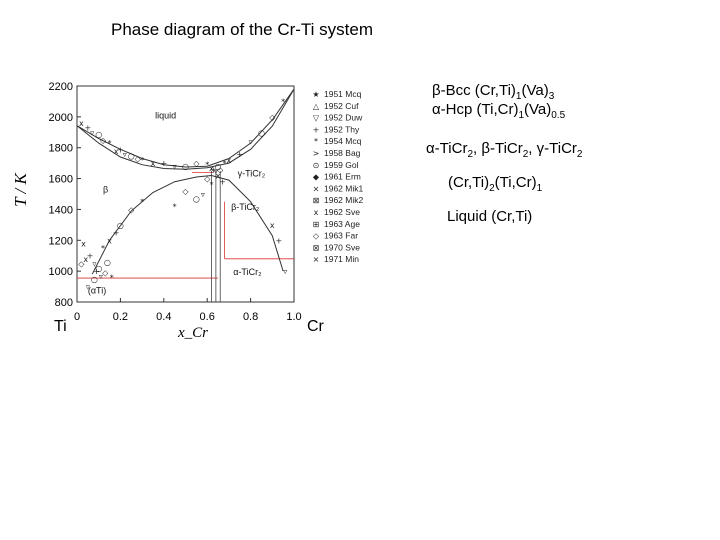 The height and width of the screenshot is (540, 720). Describe the element at coordinates (163, 317) in the screenshot. I see `x-tick-label: 0.4` at that location.